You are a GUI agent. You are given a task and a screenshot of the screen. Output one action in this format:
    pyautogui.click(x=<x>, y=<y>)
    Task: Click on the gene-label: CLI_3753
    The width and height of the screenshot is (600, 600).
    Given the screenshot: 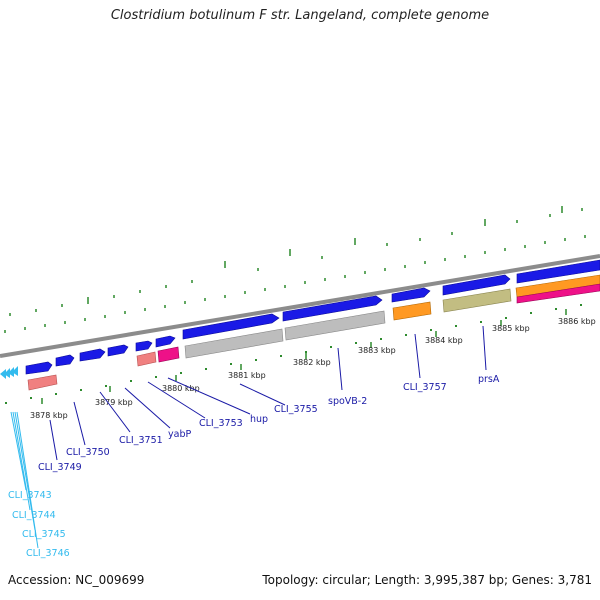 What is the action you would take?
    pyautogui.click(x=221, y=423)
    